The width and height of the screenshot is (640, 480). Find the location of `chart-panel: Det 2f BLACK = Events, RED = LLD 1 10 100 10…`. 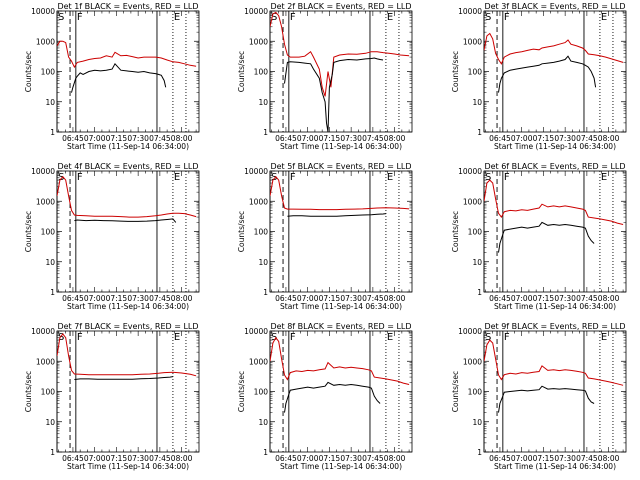

chart-panel: Det 2f BLACK = Events, RED = LLD 1 10 100 10… is located at coordinates (325, 76).